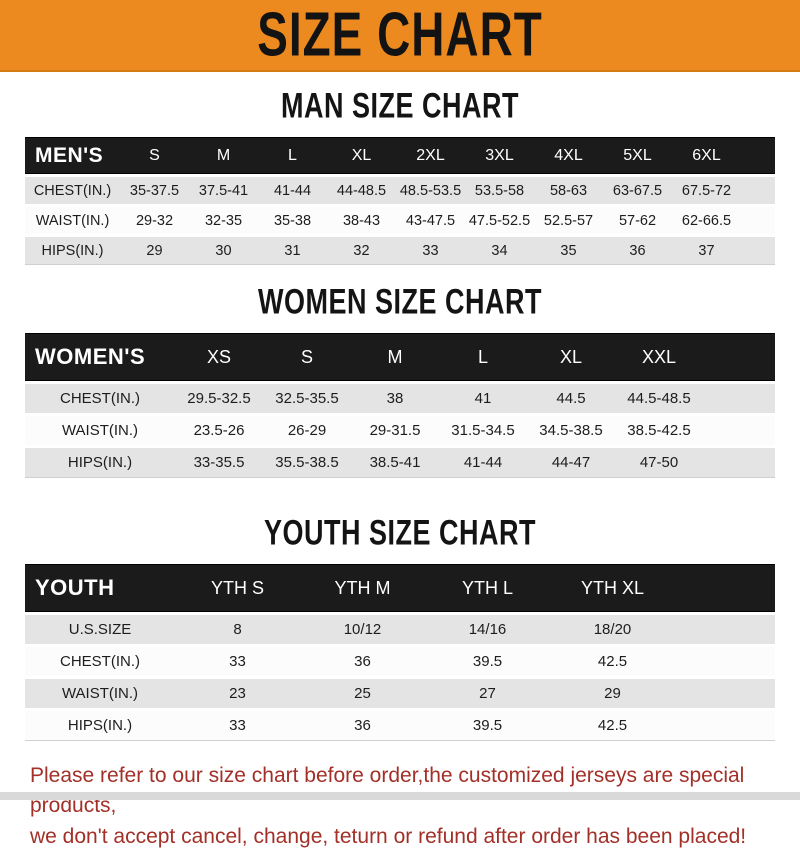 This screenshot has width=800, height=852. What do you see at coordinates (706, 155) in the screenshot?
I see `size-column-header: 6XL` at bounding box center [706, 155].